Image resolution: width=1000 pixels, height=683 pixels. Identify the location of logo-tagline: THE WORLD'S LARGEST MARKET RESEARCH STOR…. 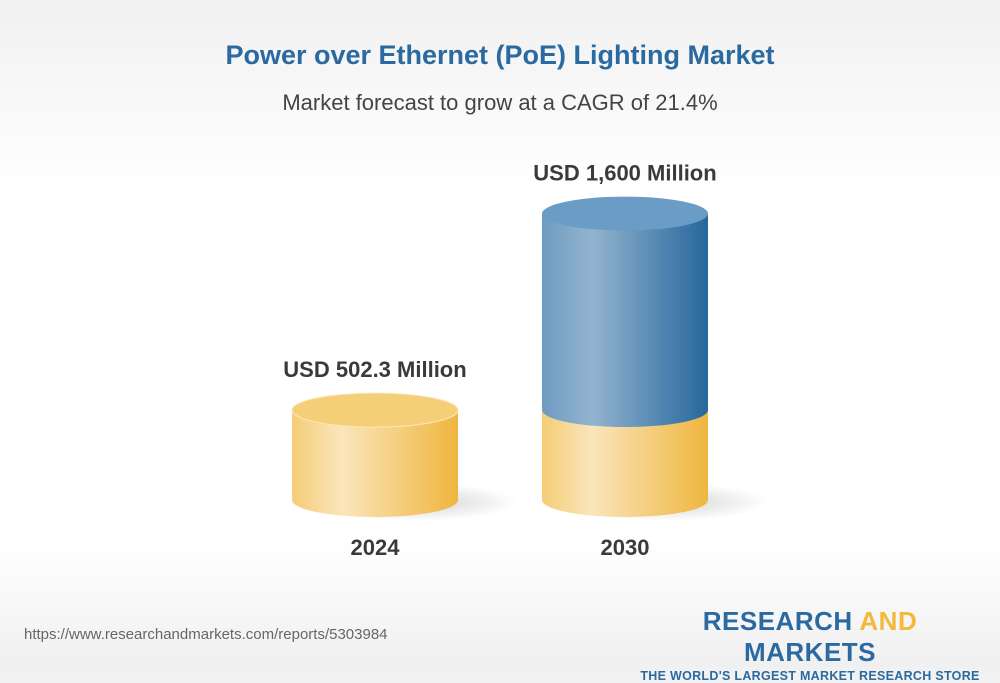
(810, 676).